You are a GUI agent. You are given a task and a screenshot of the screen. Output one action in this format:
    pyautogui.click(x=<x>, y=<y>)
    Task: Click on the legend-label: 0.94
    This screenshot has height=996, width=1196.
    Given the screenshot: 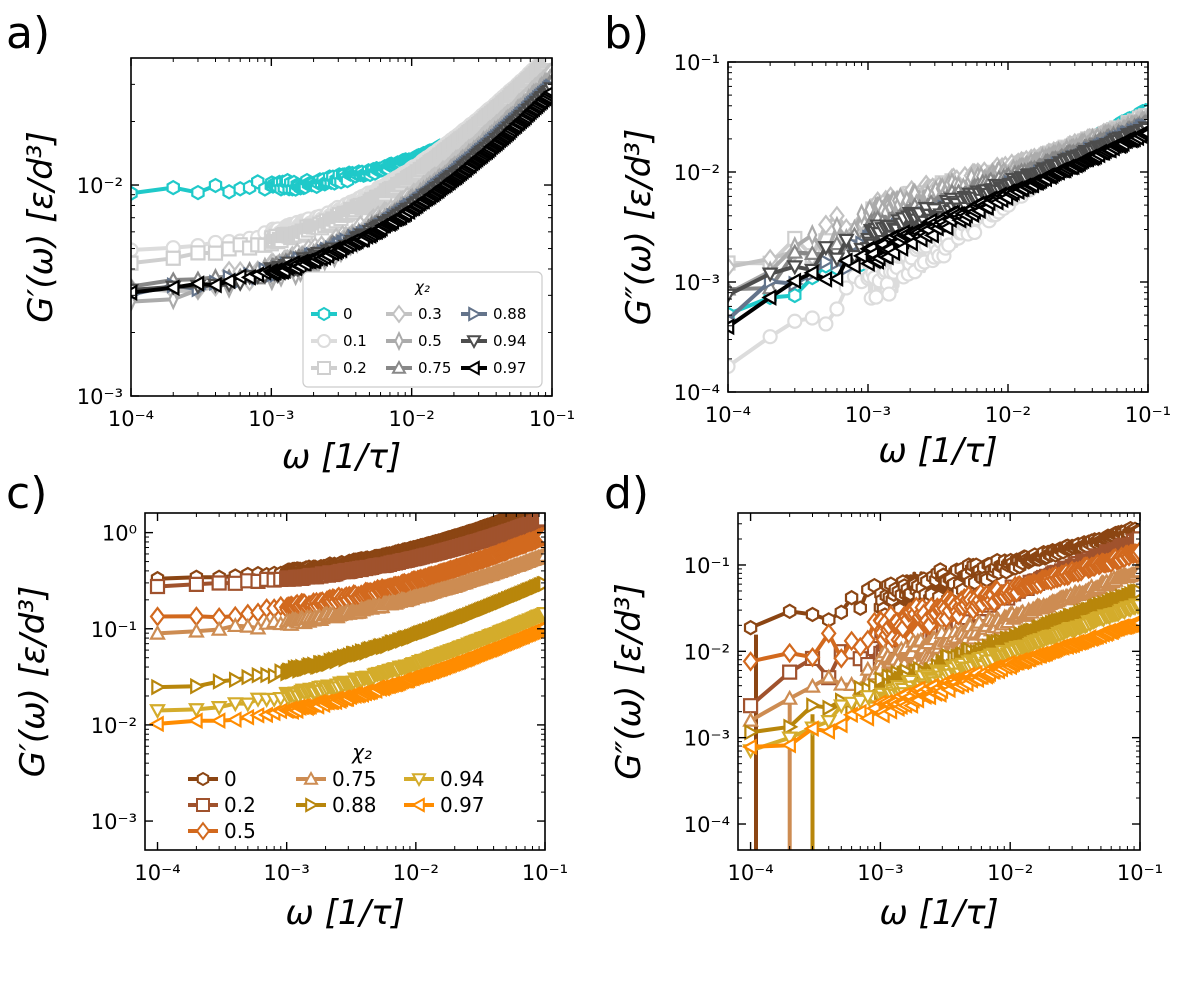 What is the action you would take?
    pyautogui.click(x=509, y=341)
    